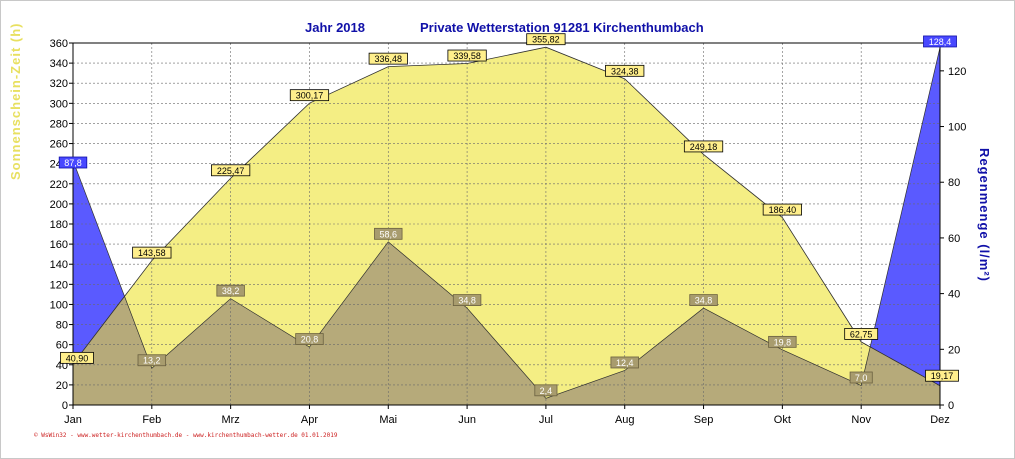 The height and width of the screenshot is (459, 1015). I want to click on rain-data-label: 128,4, so click(940, 42).